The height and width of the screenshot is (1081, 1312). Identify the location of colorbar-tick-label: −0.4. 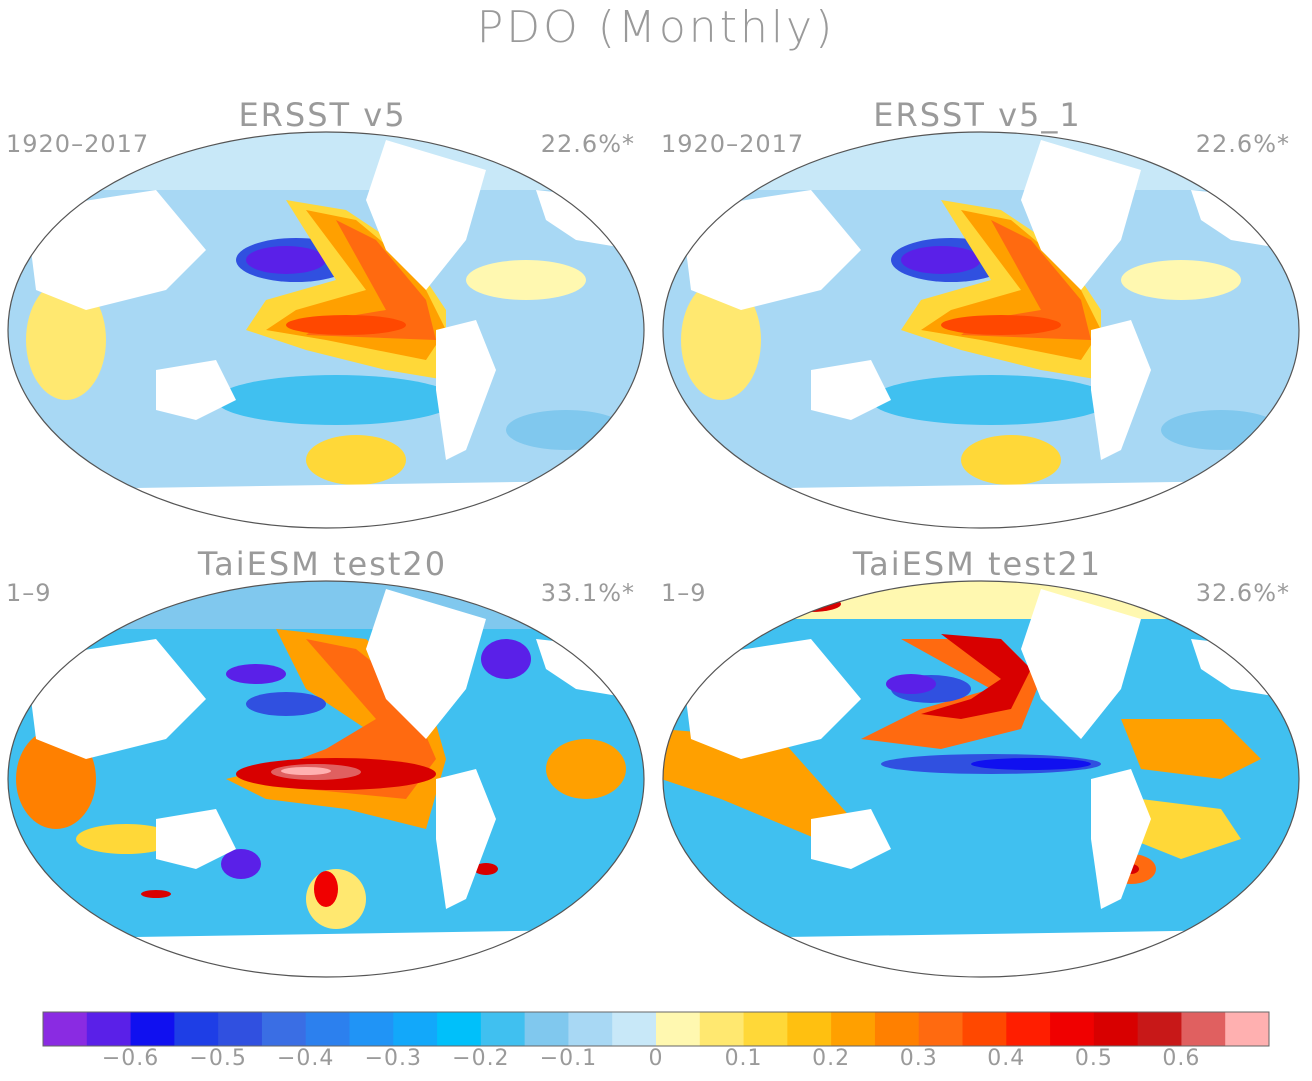
(305, 1058).